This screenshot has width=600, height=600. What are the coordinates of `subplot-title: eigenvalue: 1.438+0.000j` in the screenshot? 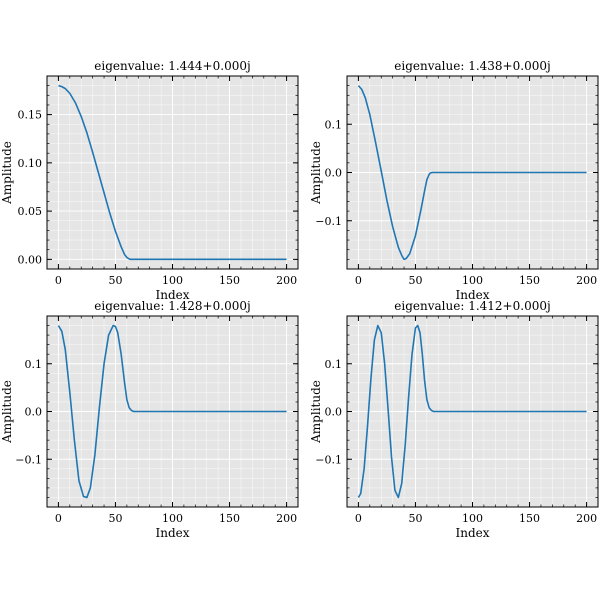 It's located at (472, 66).